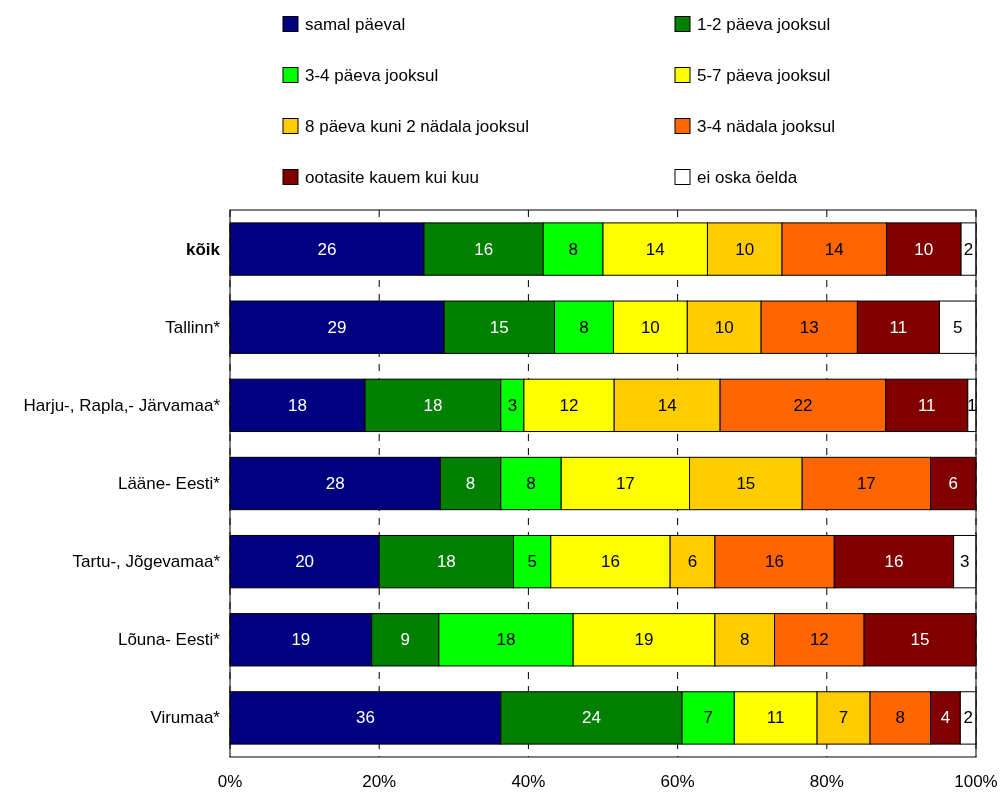 The width and height of the screenshot is (1001, 805). Describe the element at coordinates (327, 249) in the screenshot. I see `data-label: 26` at that location.